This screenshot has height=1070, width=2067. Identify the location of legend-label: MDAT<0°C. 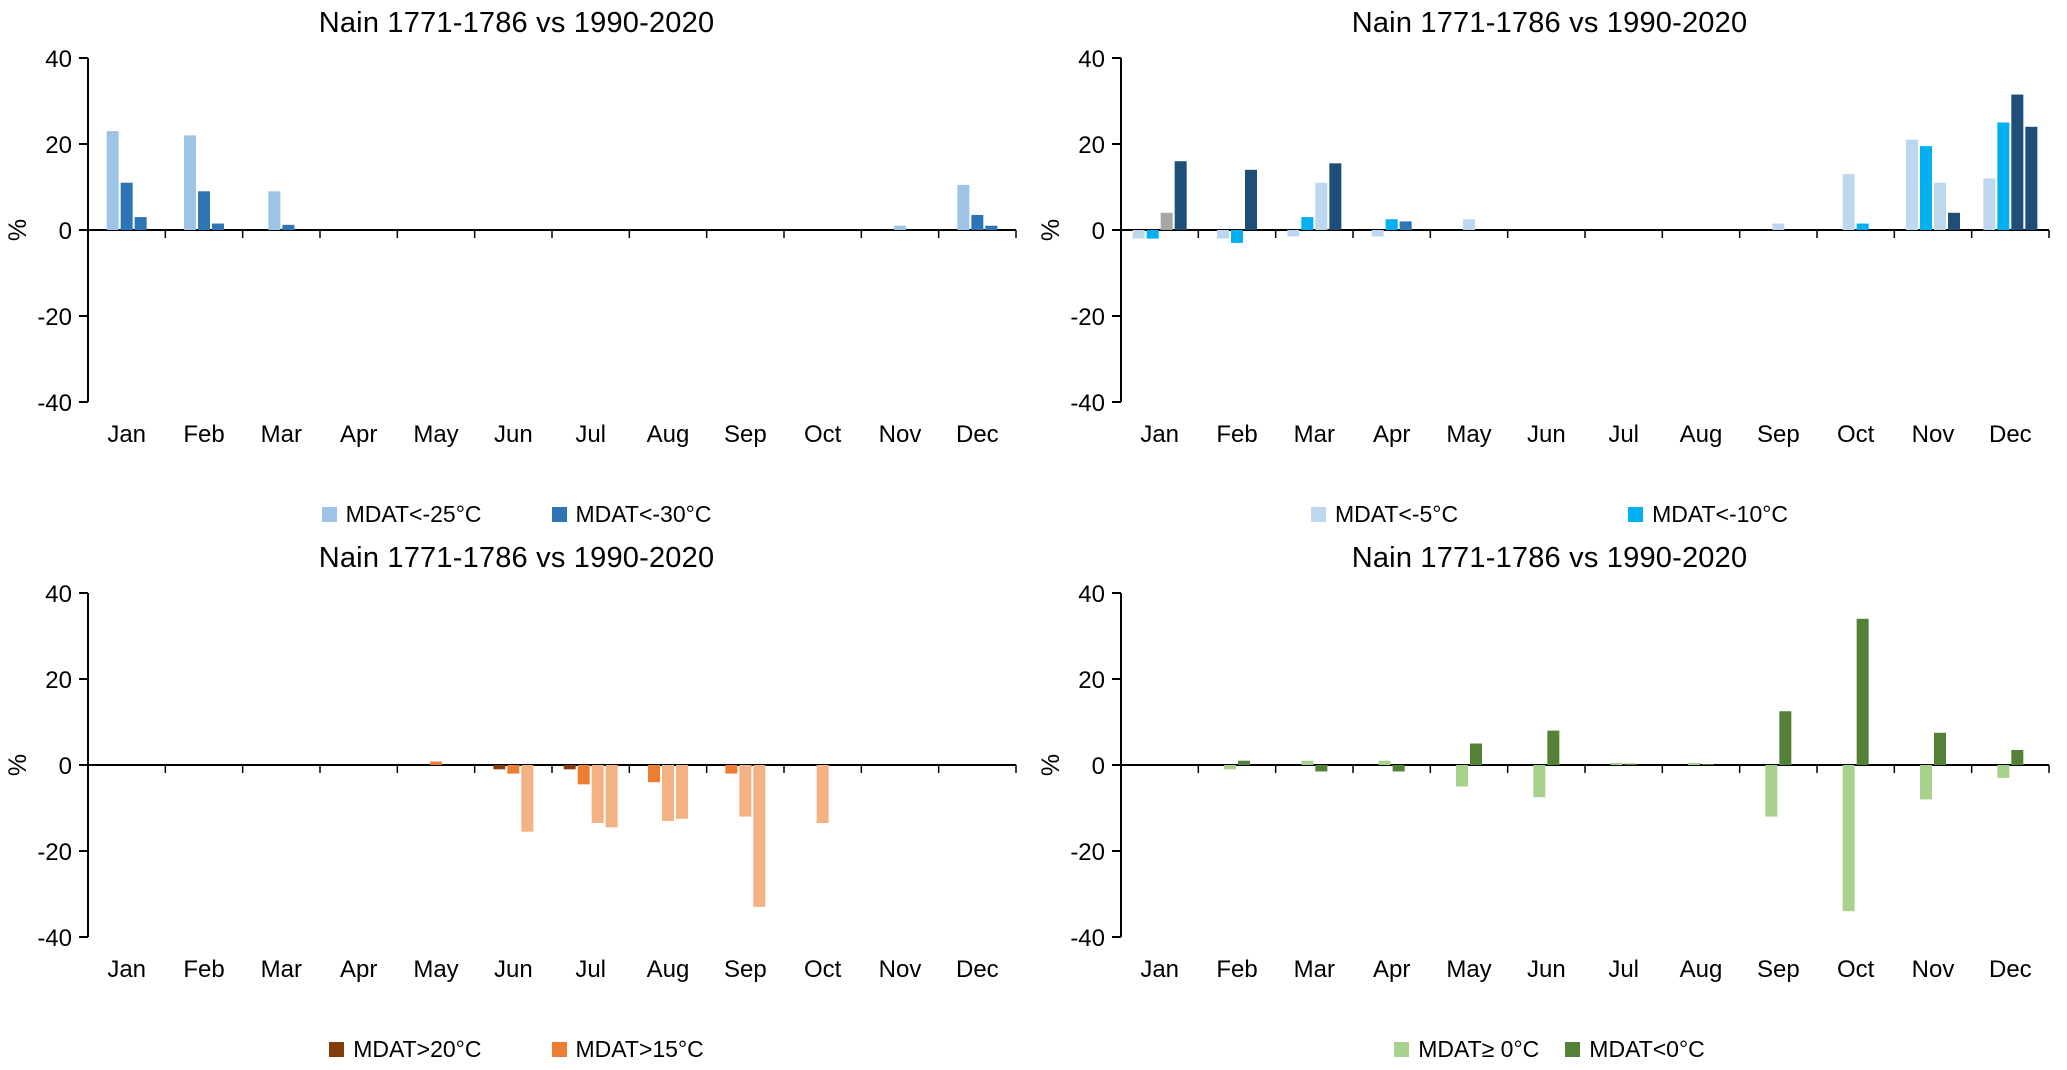
(1647, 1048).